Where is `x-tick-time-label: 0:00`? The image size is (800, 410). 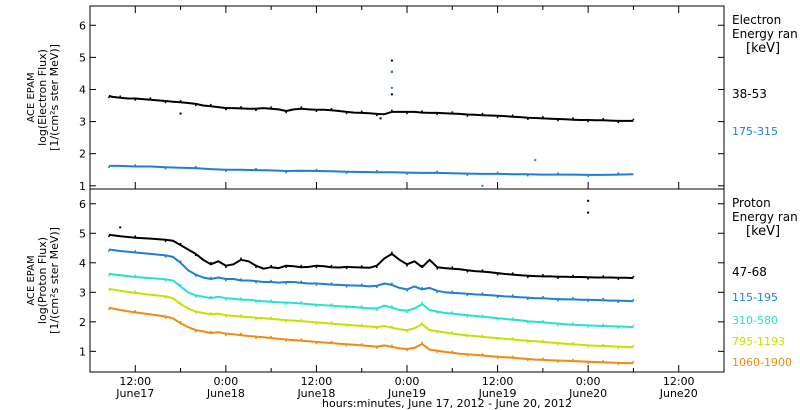
x-tick-time-label: 0:00 is located at coordinates (588, 381).